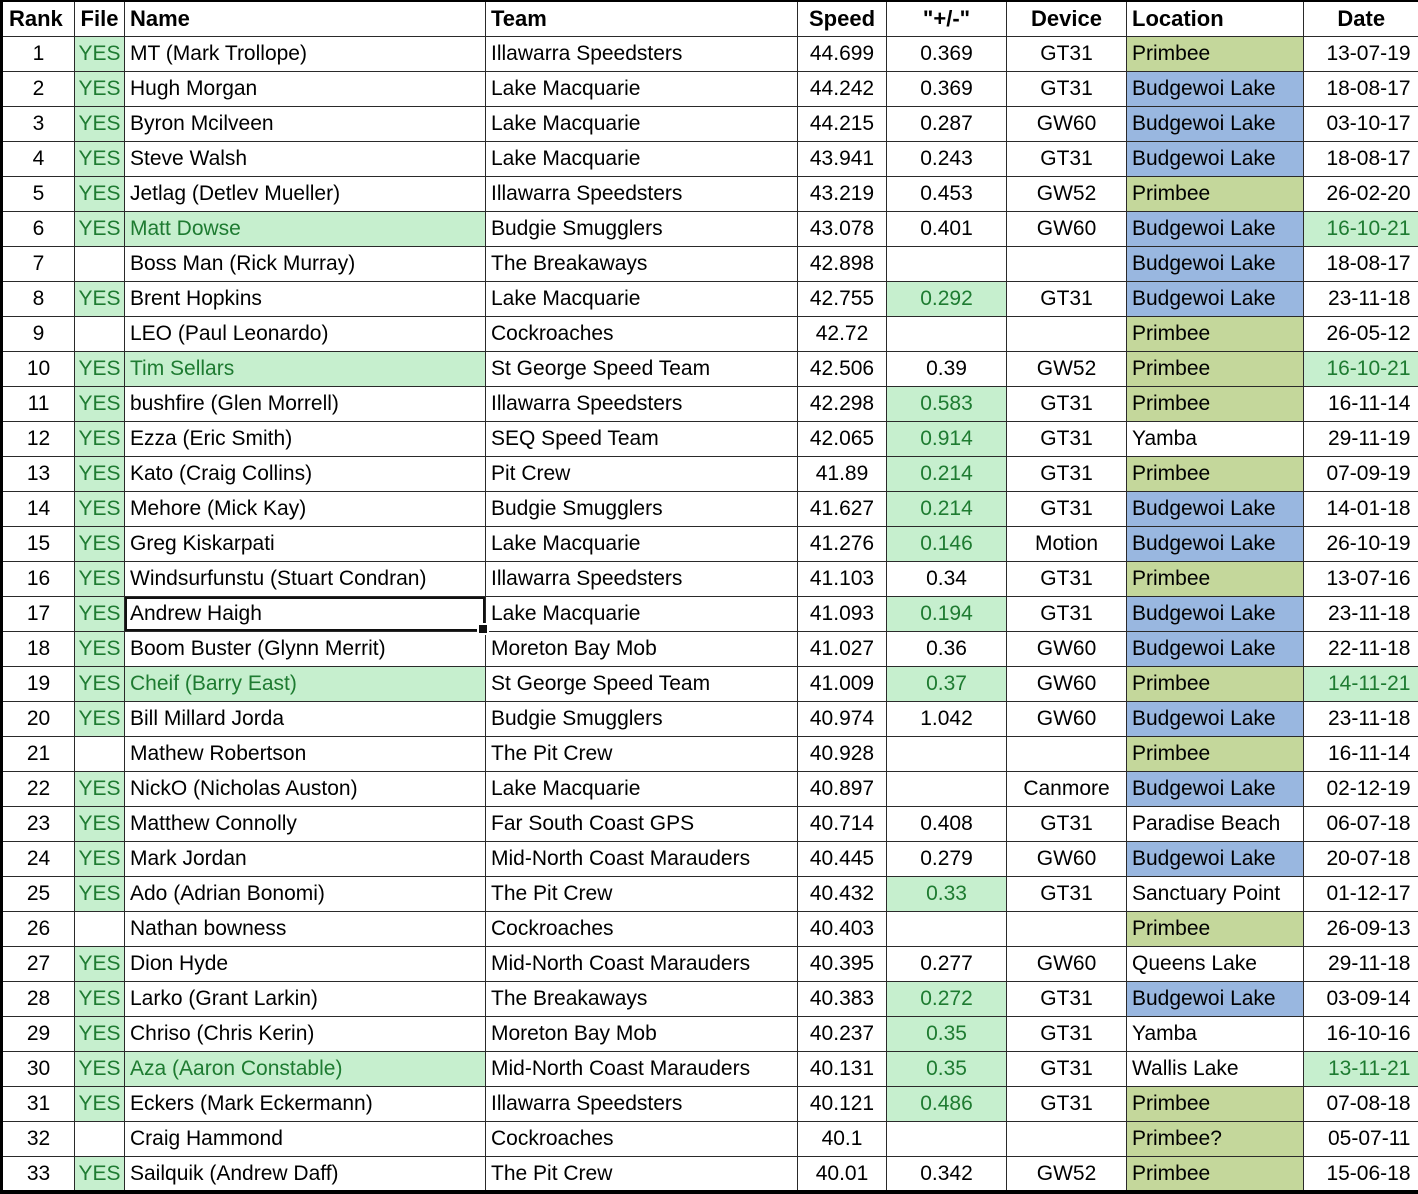 This screenshot has height=1194, width=1418. What do you see at coordinates (305, 893) in the screenshot?
I see `cell-name: Ado (Adrian Bonomi)` at bounding box center [305, 893].